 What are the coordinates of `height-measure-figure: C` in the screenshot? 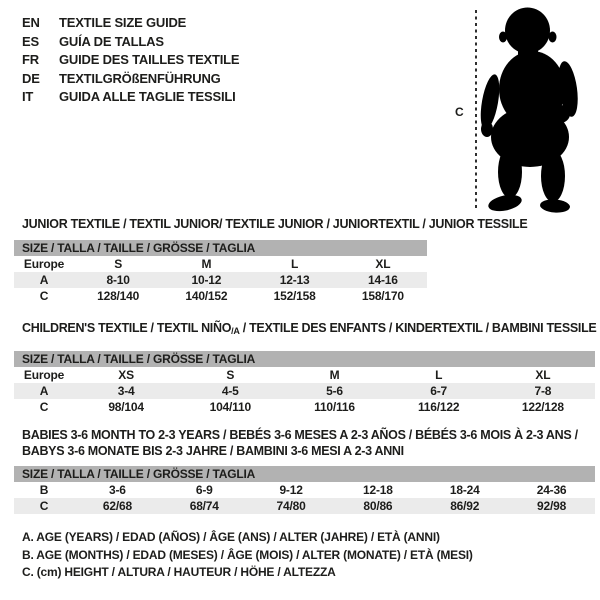 It's located at (524, 111).